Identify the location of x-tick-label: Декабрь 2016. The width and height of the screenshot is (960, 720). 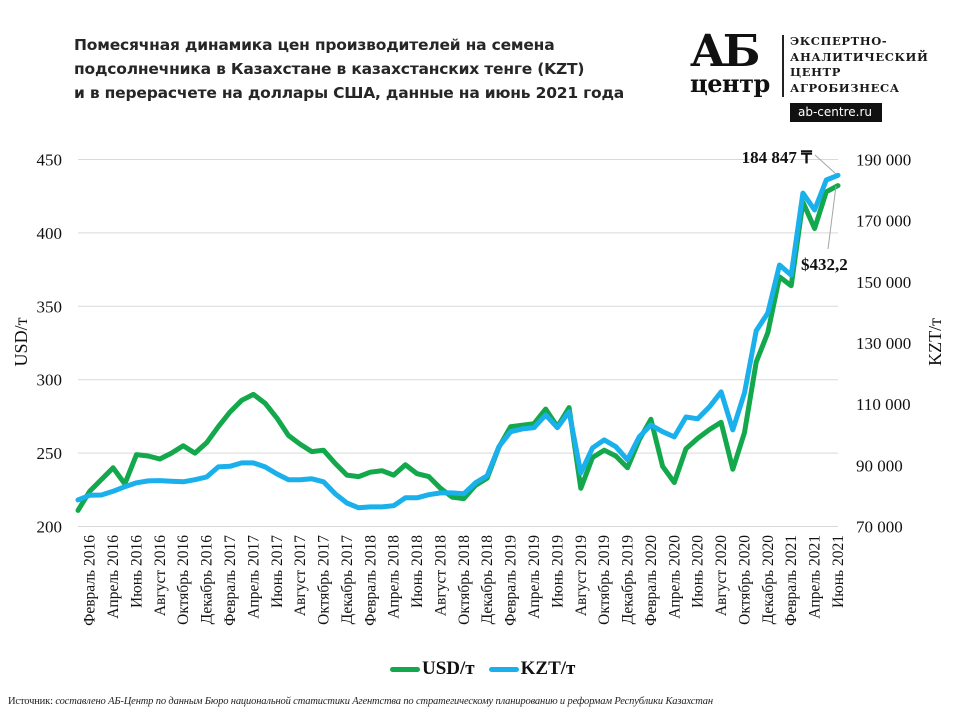
(207, 580).